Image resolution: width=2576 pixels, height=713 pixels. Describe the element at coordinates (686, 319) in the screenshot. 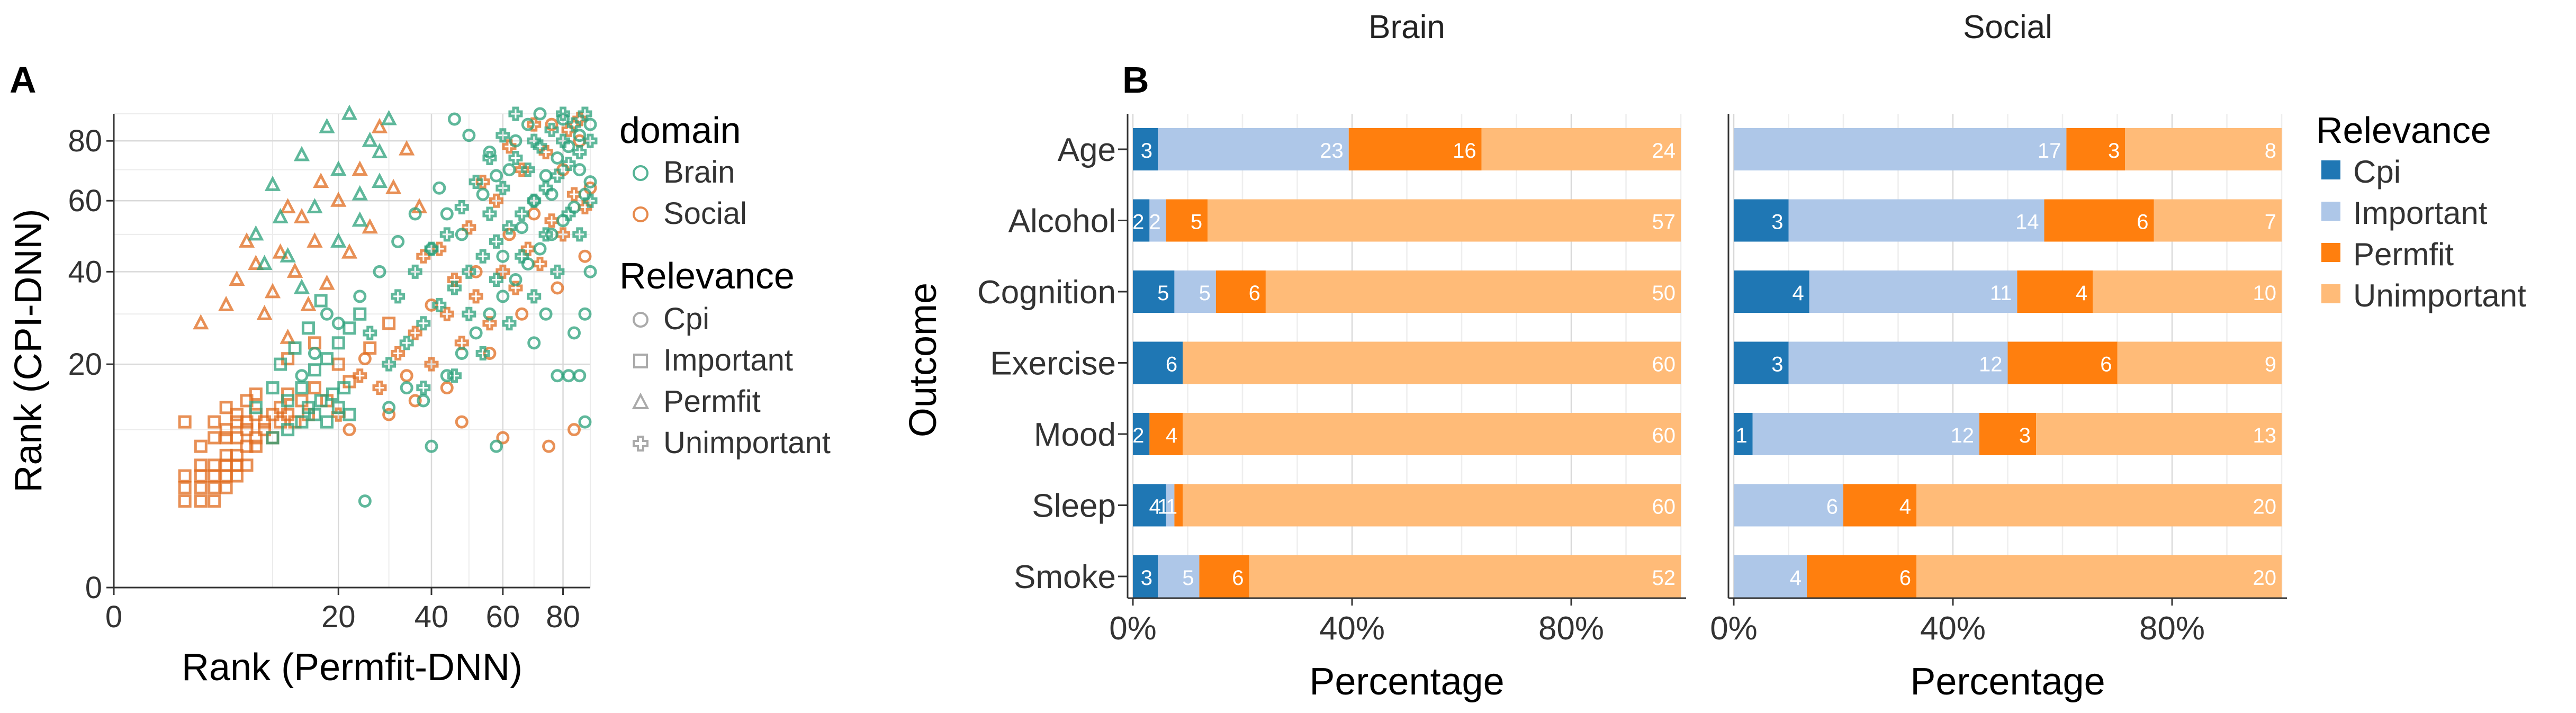

I see `legend-relevance-cpi-label: Cpi` at that location.